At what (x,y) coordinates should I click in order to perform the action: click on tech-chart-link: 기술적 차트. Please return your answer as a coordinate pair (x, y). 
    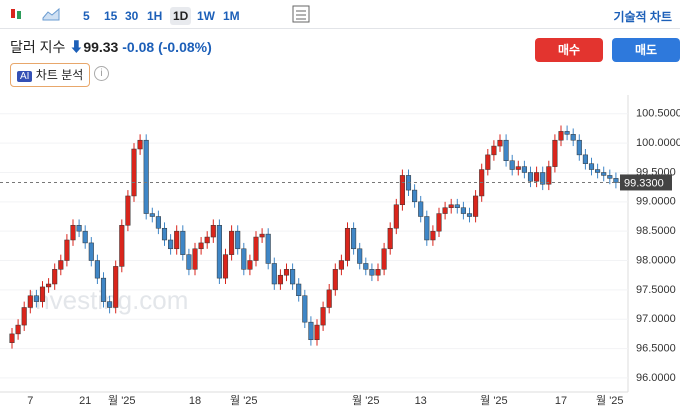
    Looking at the image, I should click on (642, 17).